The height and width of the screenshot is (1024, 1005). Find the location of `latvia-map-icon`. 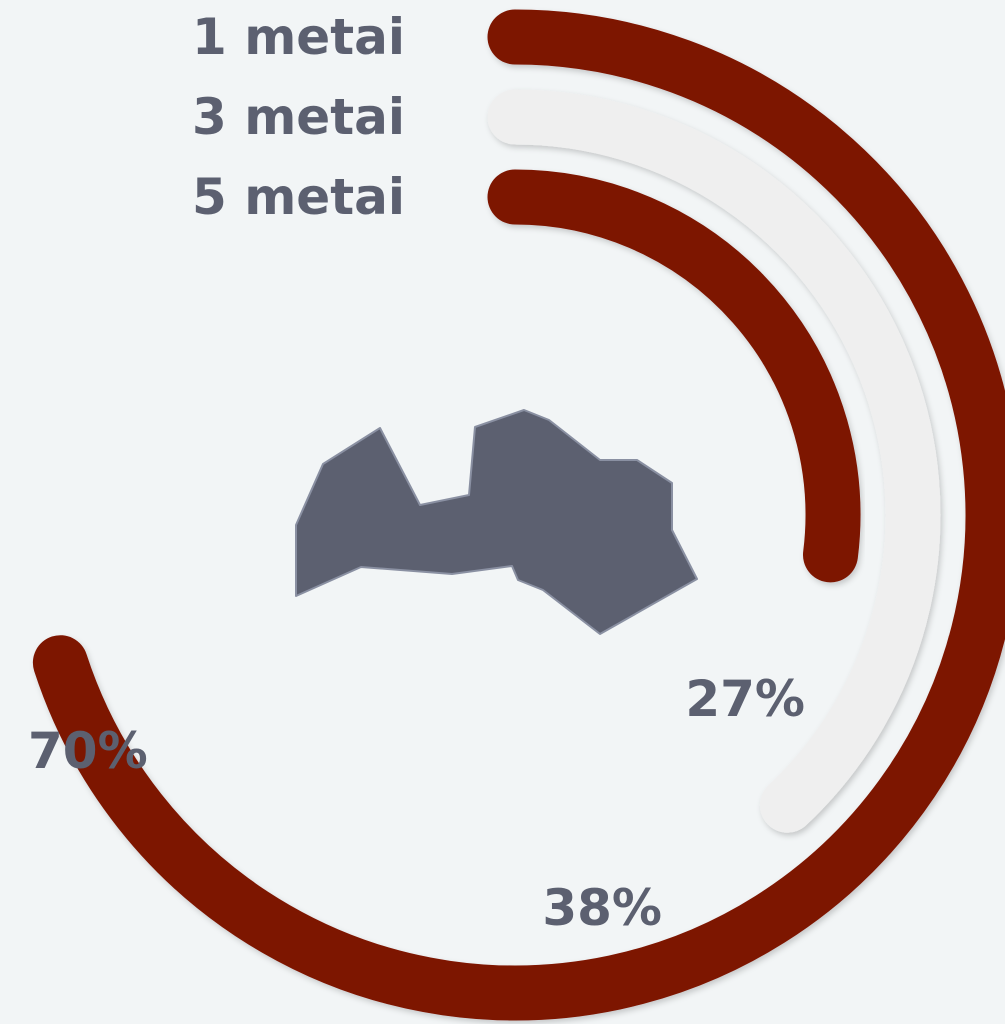

latvia-map-icon is located at coordinates (496, 522).